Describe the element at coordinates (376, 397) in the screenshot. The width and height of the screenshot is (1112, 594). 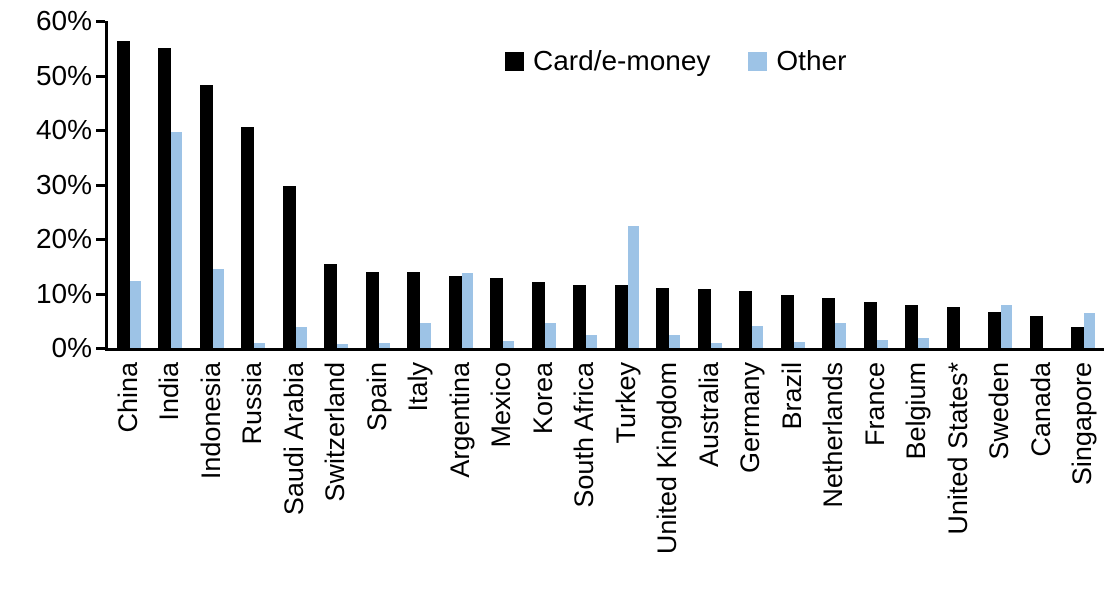
I see `x-axis-label: Spain` at that location.